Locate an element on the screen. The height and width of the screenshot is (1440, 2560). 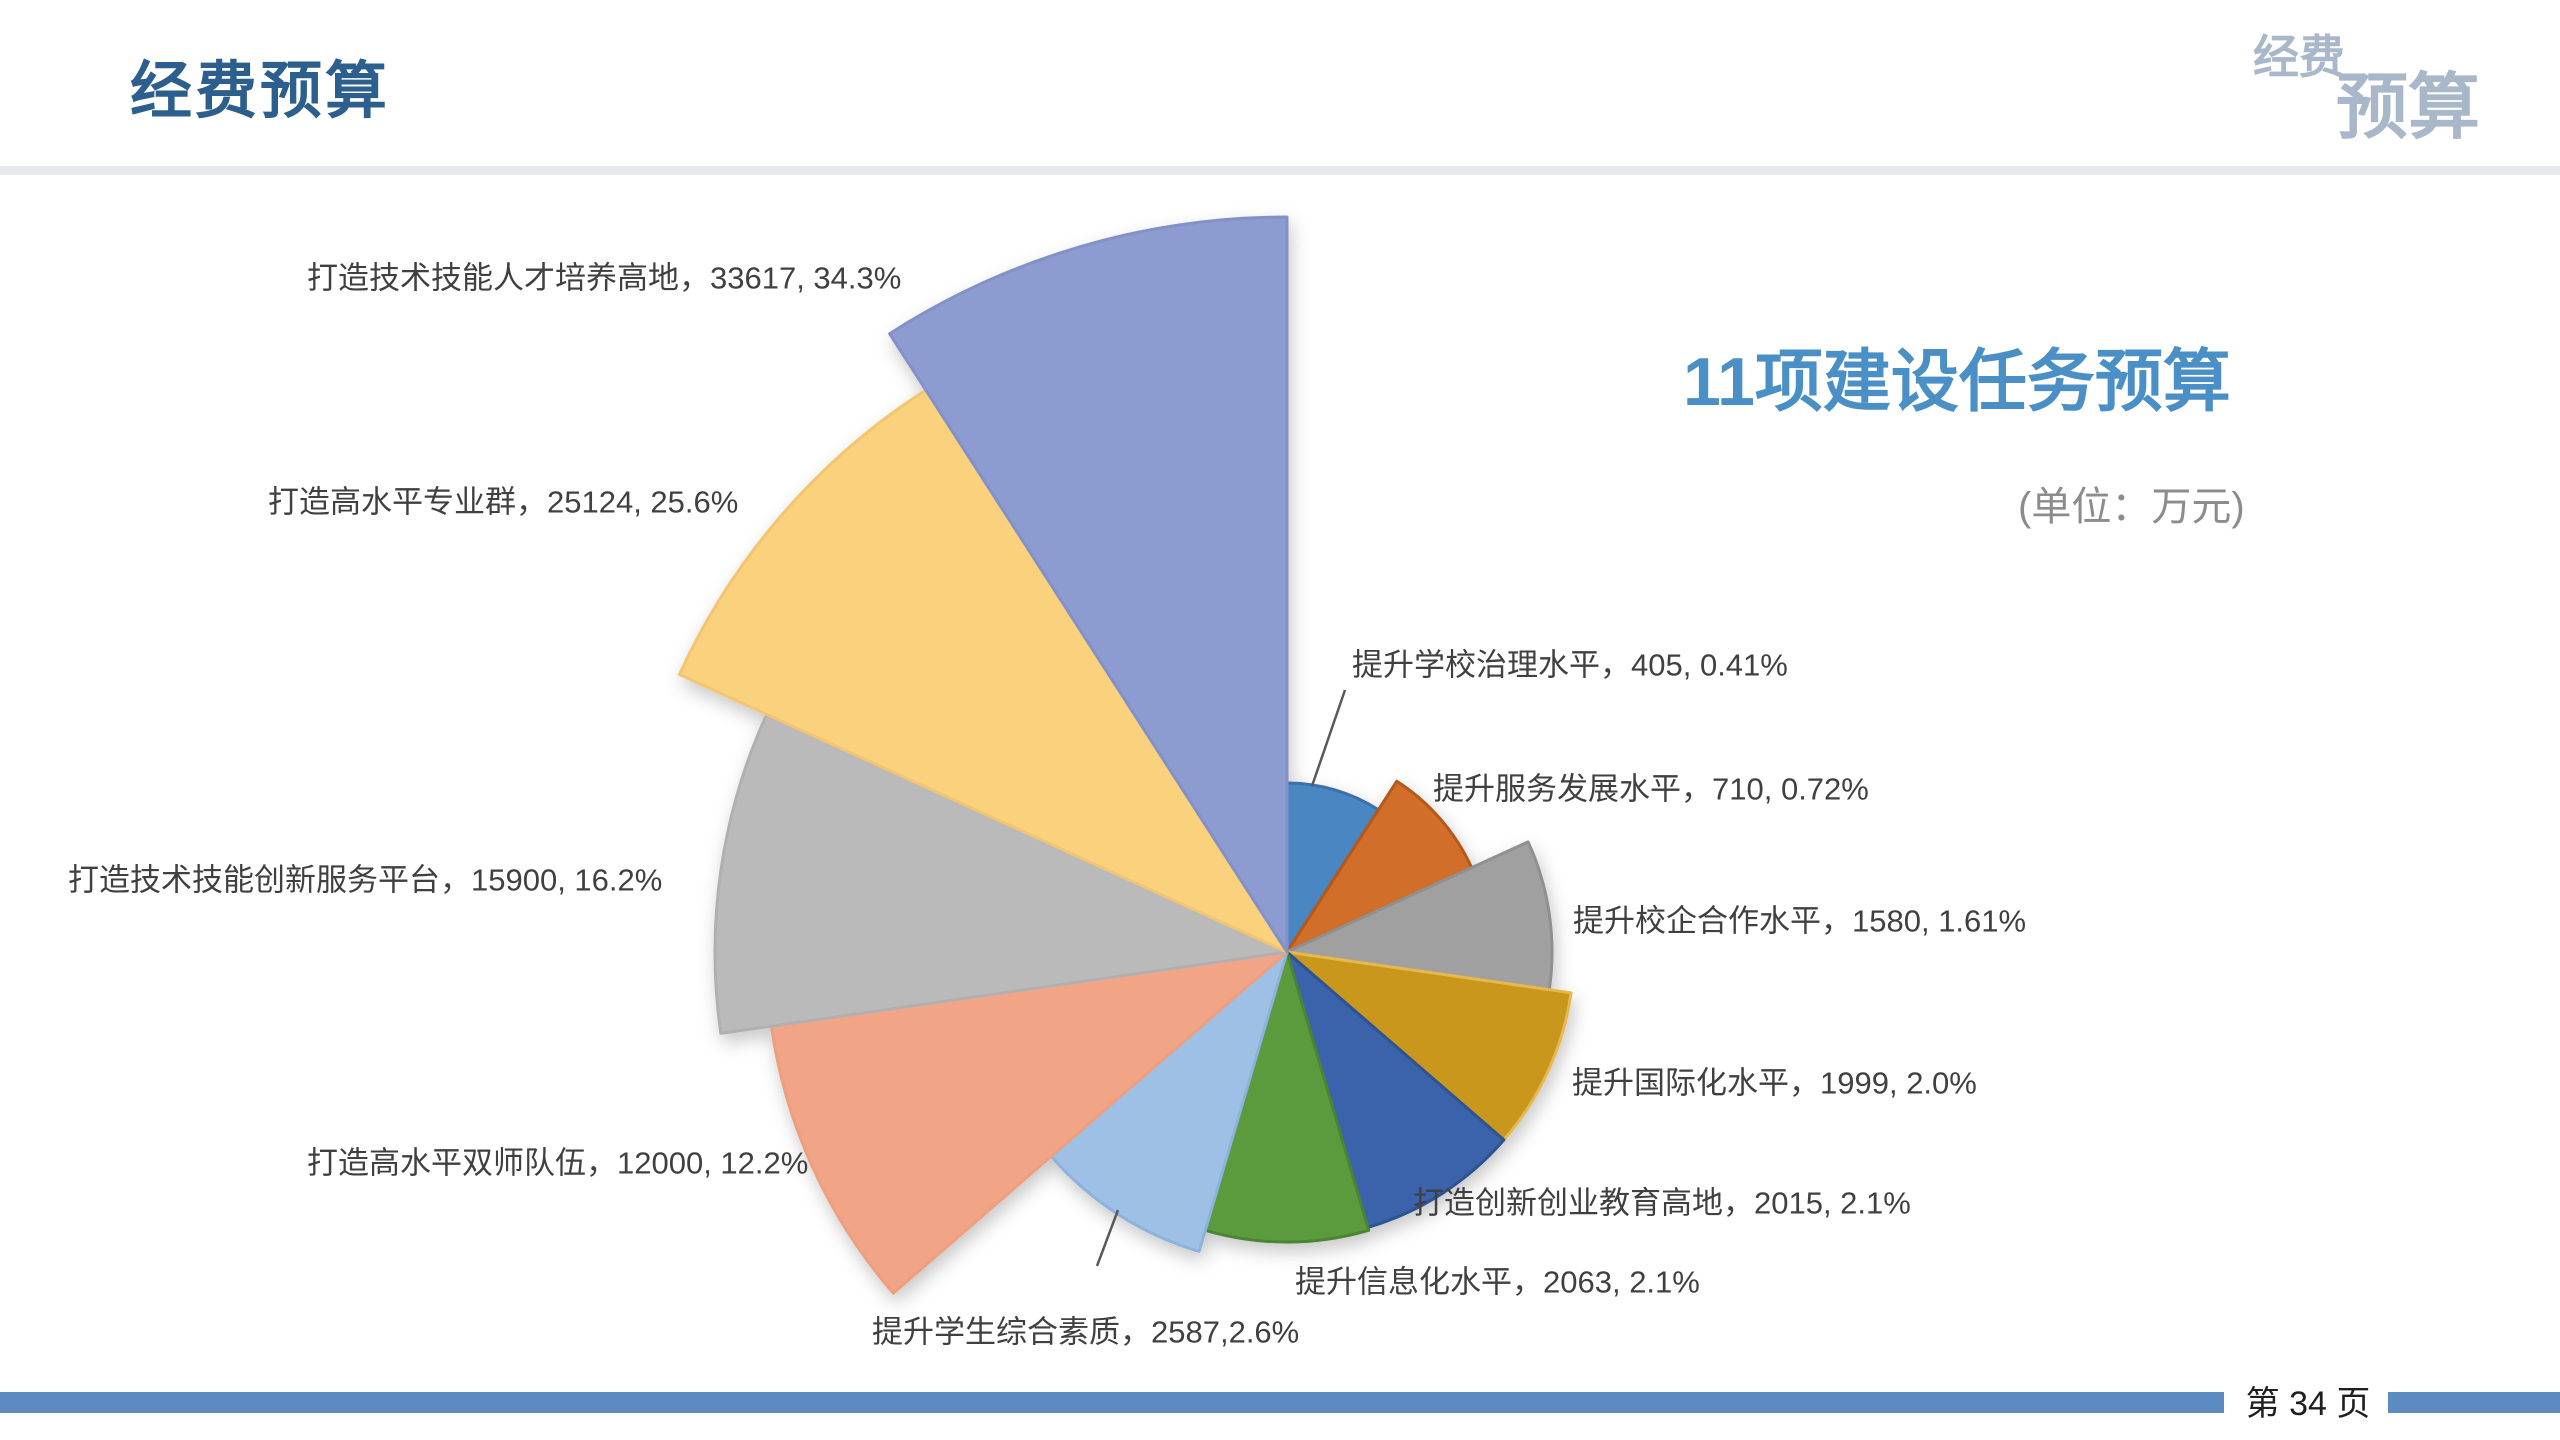
pie-label-提升国际化水平: 提升国际化水平，1999, 2.0% is located at coordinates (1774, 1083).